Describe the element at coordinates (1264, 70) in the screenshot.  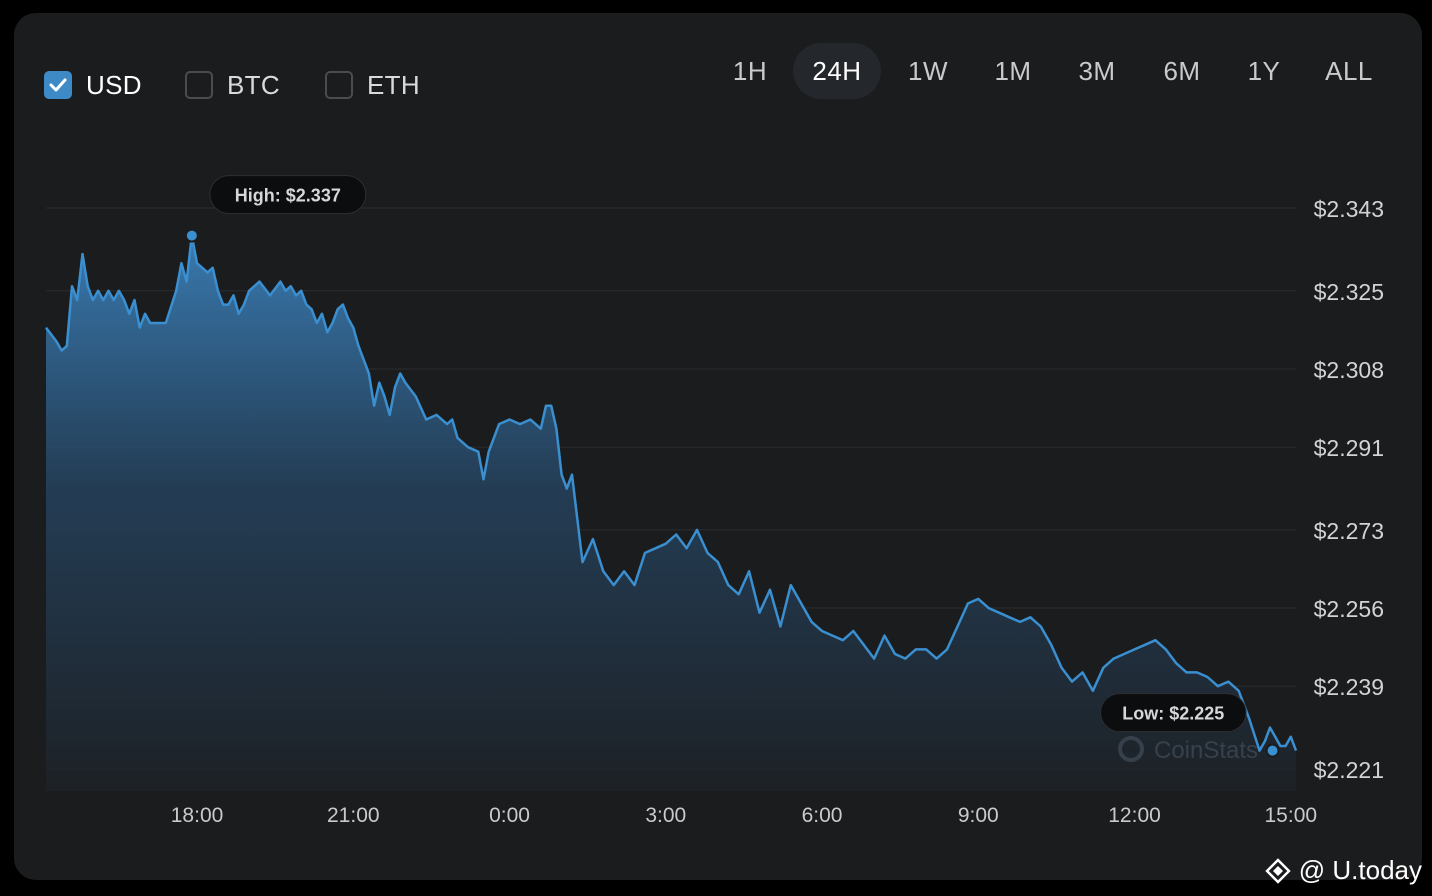
I see `range-button-1y: 1Y` at that location.